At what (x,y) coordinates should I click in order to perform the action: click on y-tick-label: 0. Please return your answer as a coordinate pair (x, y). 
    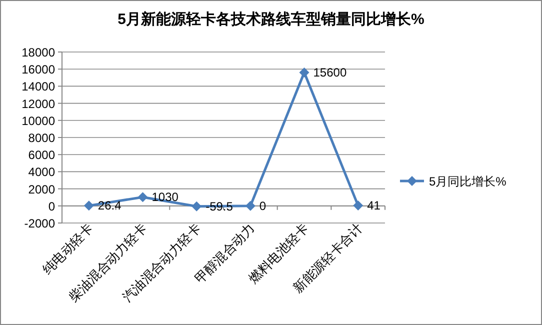
    Looking at the image, I should click on (52, 206).